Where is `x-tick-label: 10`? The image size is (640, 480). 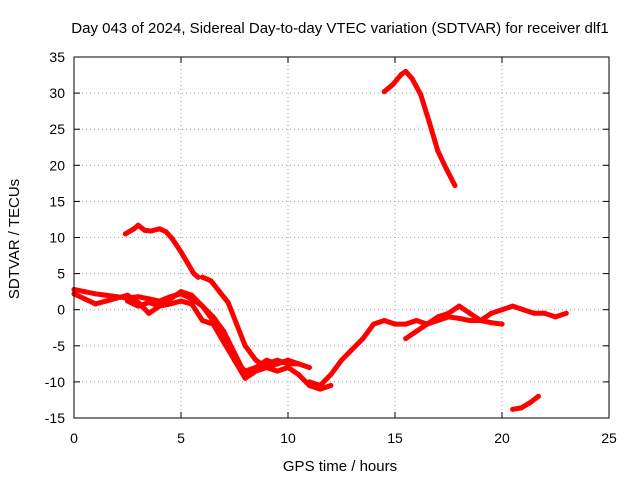
x-tick-label: 10 is located at coordinates (288, 438).